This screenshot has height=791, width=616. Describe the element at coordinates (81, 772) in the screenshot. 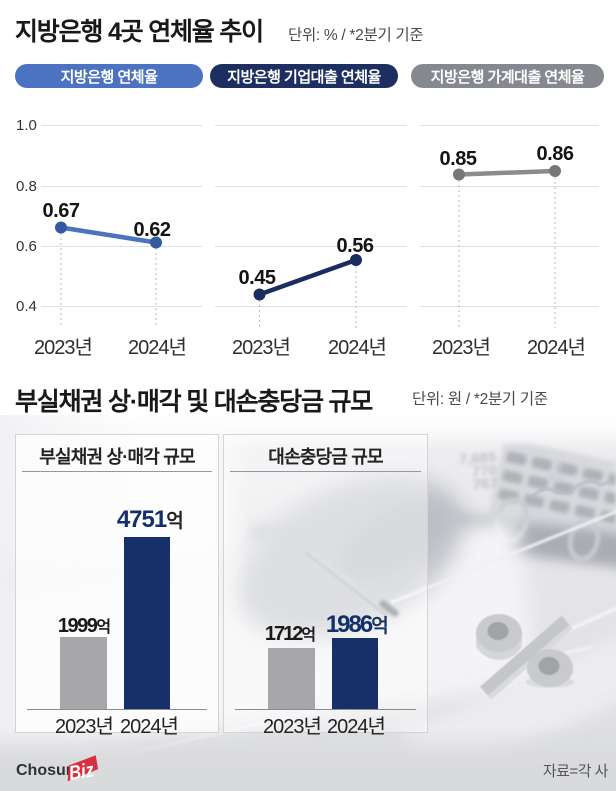

I see `svg-text: Biz` at that location.